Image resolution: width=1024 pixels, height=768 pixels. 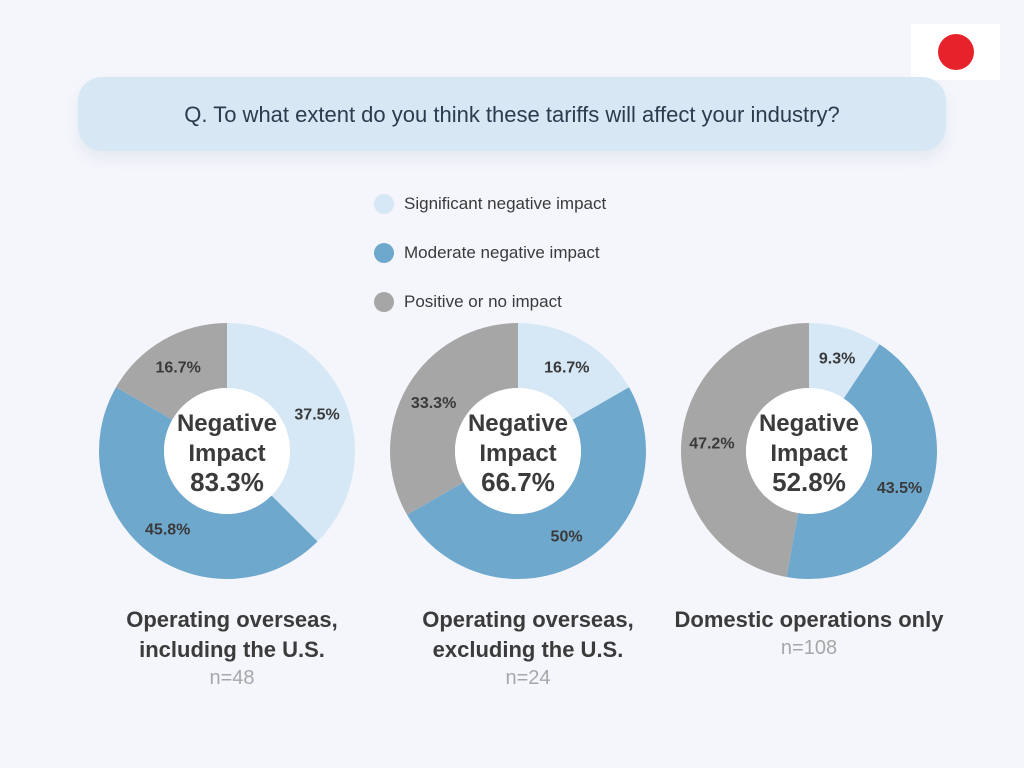 What do you see at coordinates (227, 482) in the screenshot?
I see `center-value: 83.3%` at bounding box center [227, 482].